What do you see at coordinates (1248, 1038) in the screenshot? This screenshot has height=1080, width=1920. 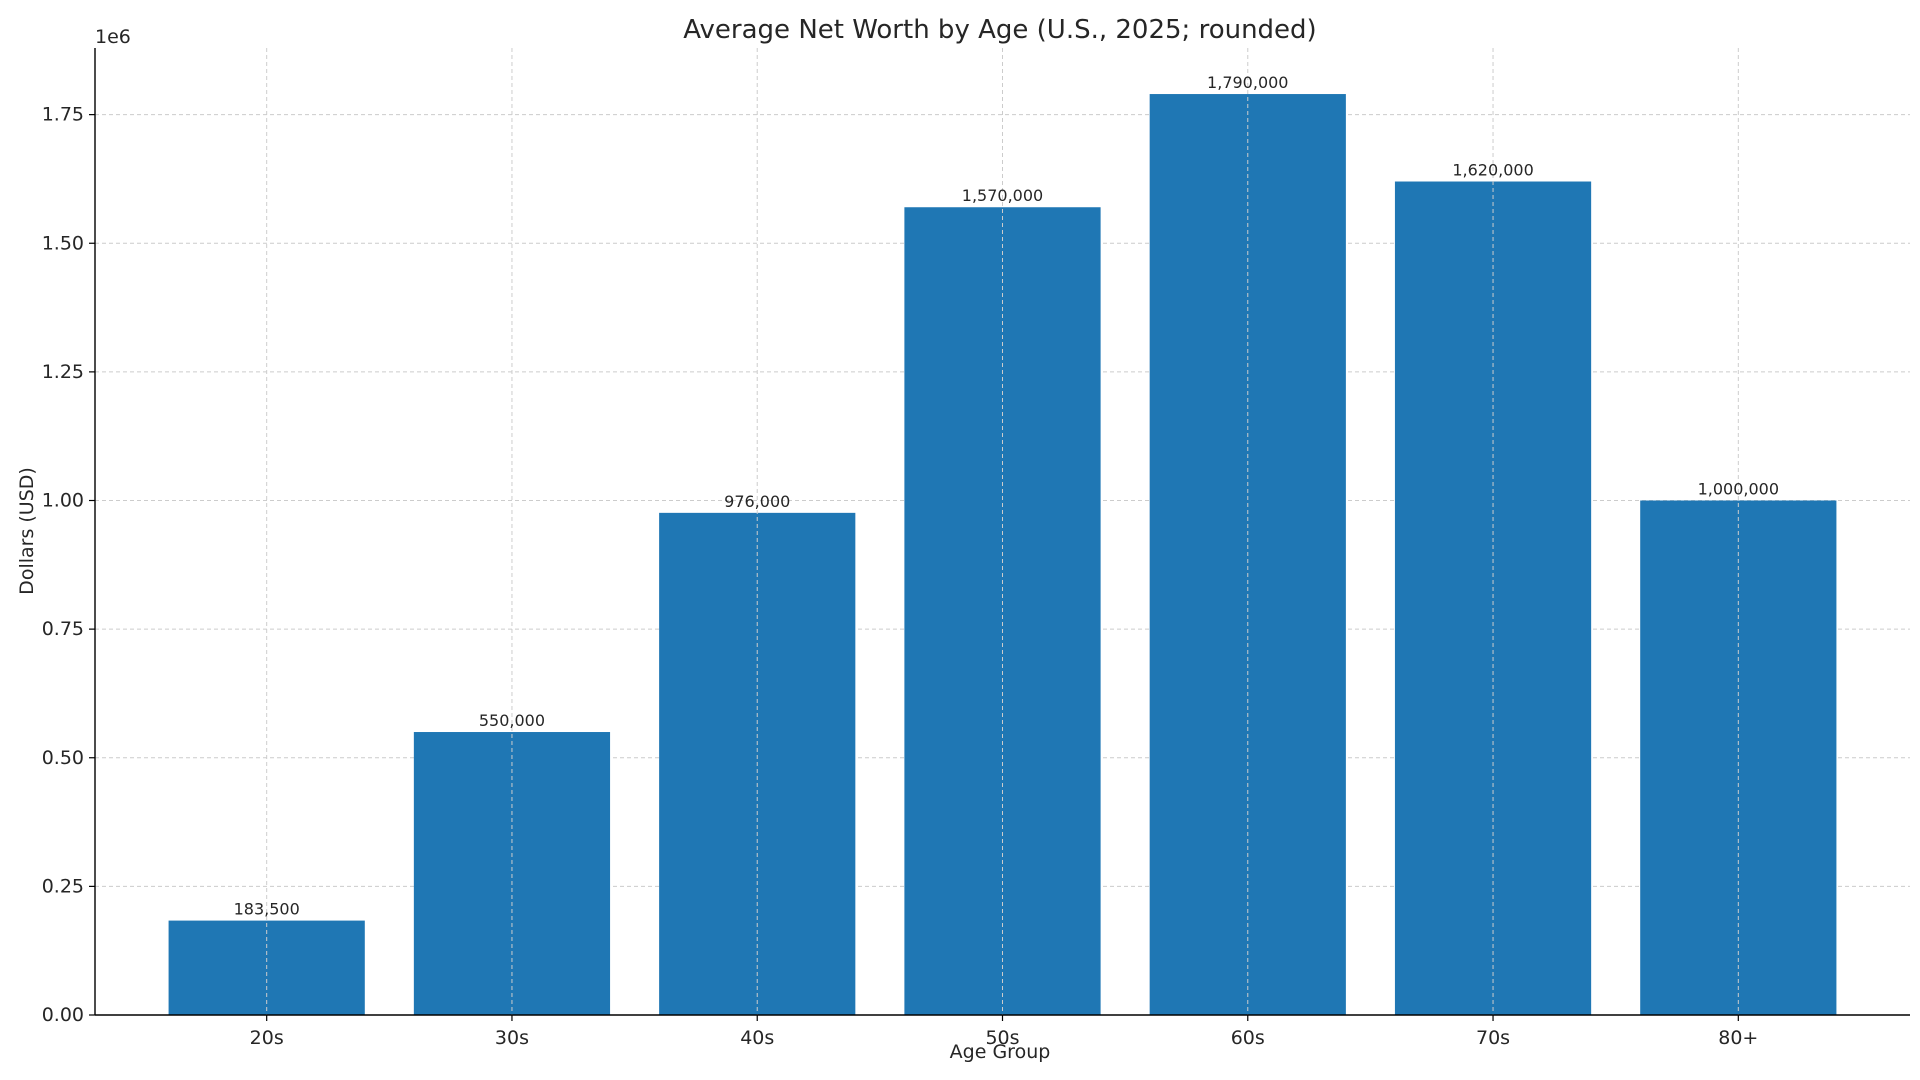 I see `x-tick-label: 60s` at bounding box center [1248, 1038].